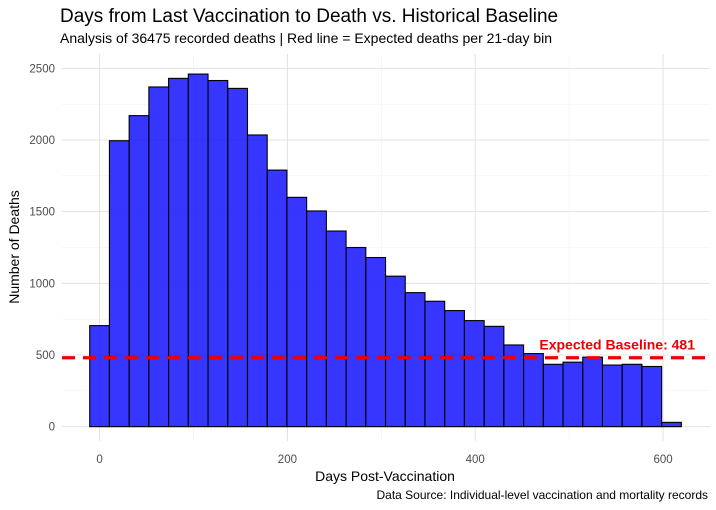 The image size is (716, 510). Describe the element at coordinates (662, 460) in the screenshot. I see `x-tick-label: 600` at that location.